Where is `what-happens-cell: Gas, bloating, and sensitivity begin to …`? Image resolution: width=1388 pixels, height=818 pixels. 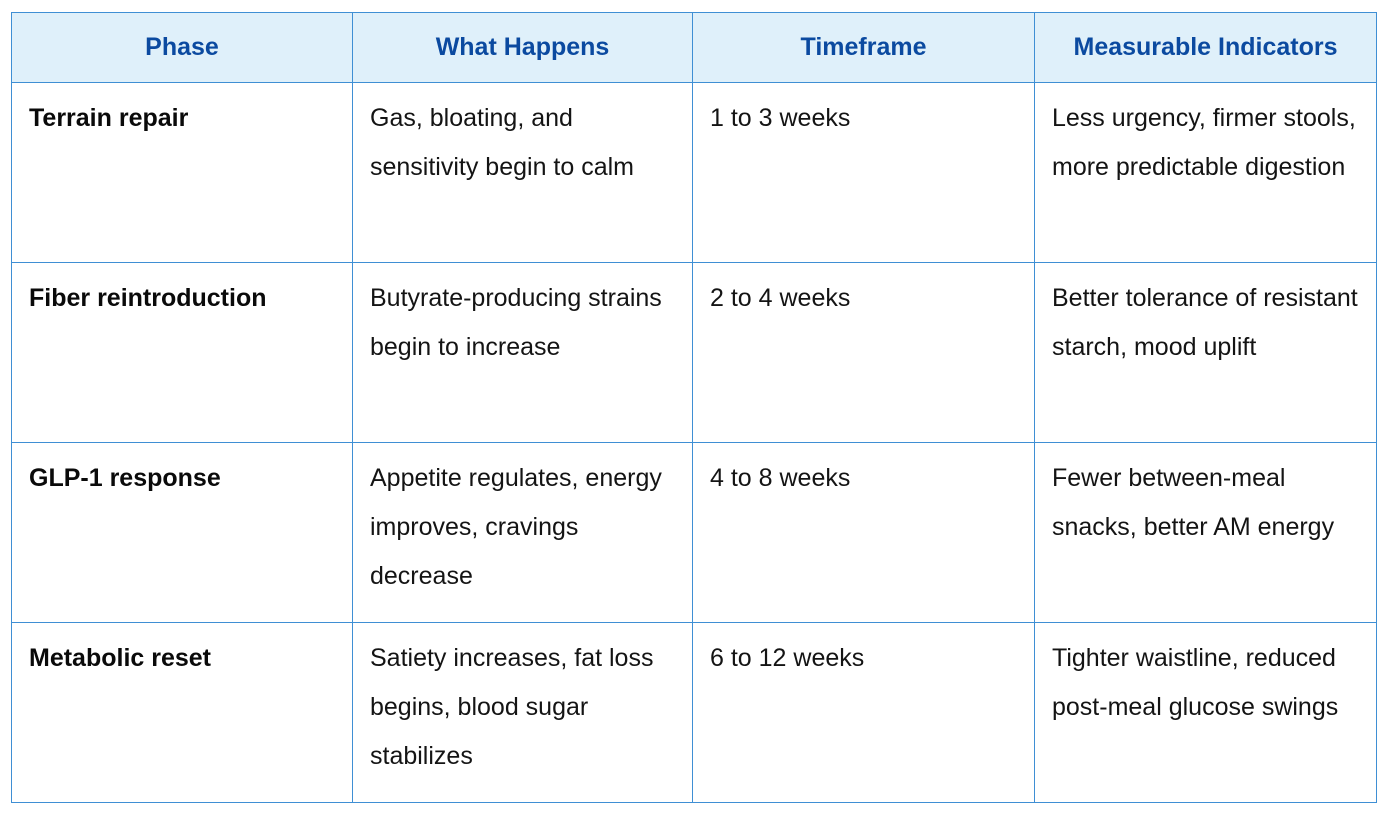
what-happens-cell: Gas, bloating, and sensitivity begin to … is located at coordinates (522, 172).